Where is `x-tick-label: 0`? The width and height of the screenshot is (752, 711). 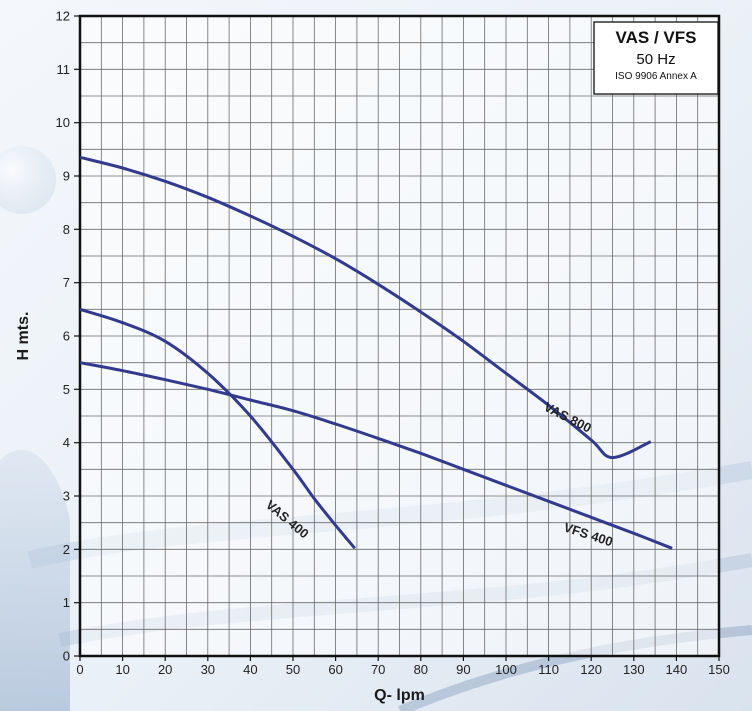 x-tick-label: 0 is located at coordinates (79, 669).